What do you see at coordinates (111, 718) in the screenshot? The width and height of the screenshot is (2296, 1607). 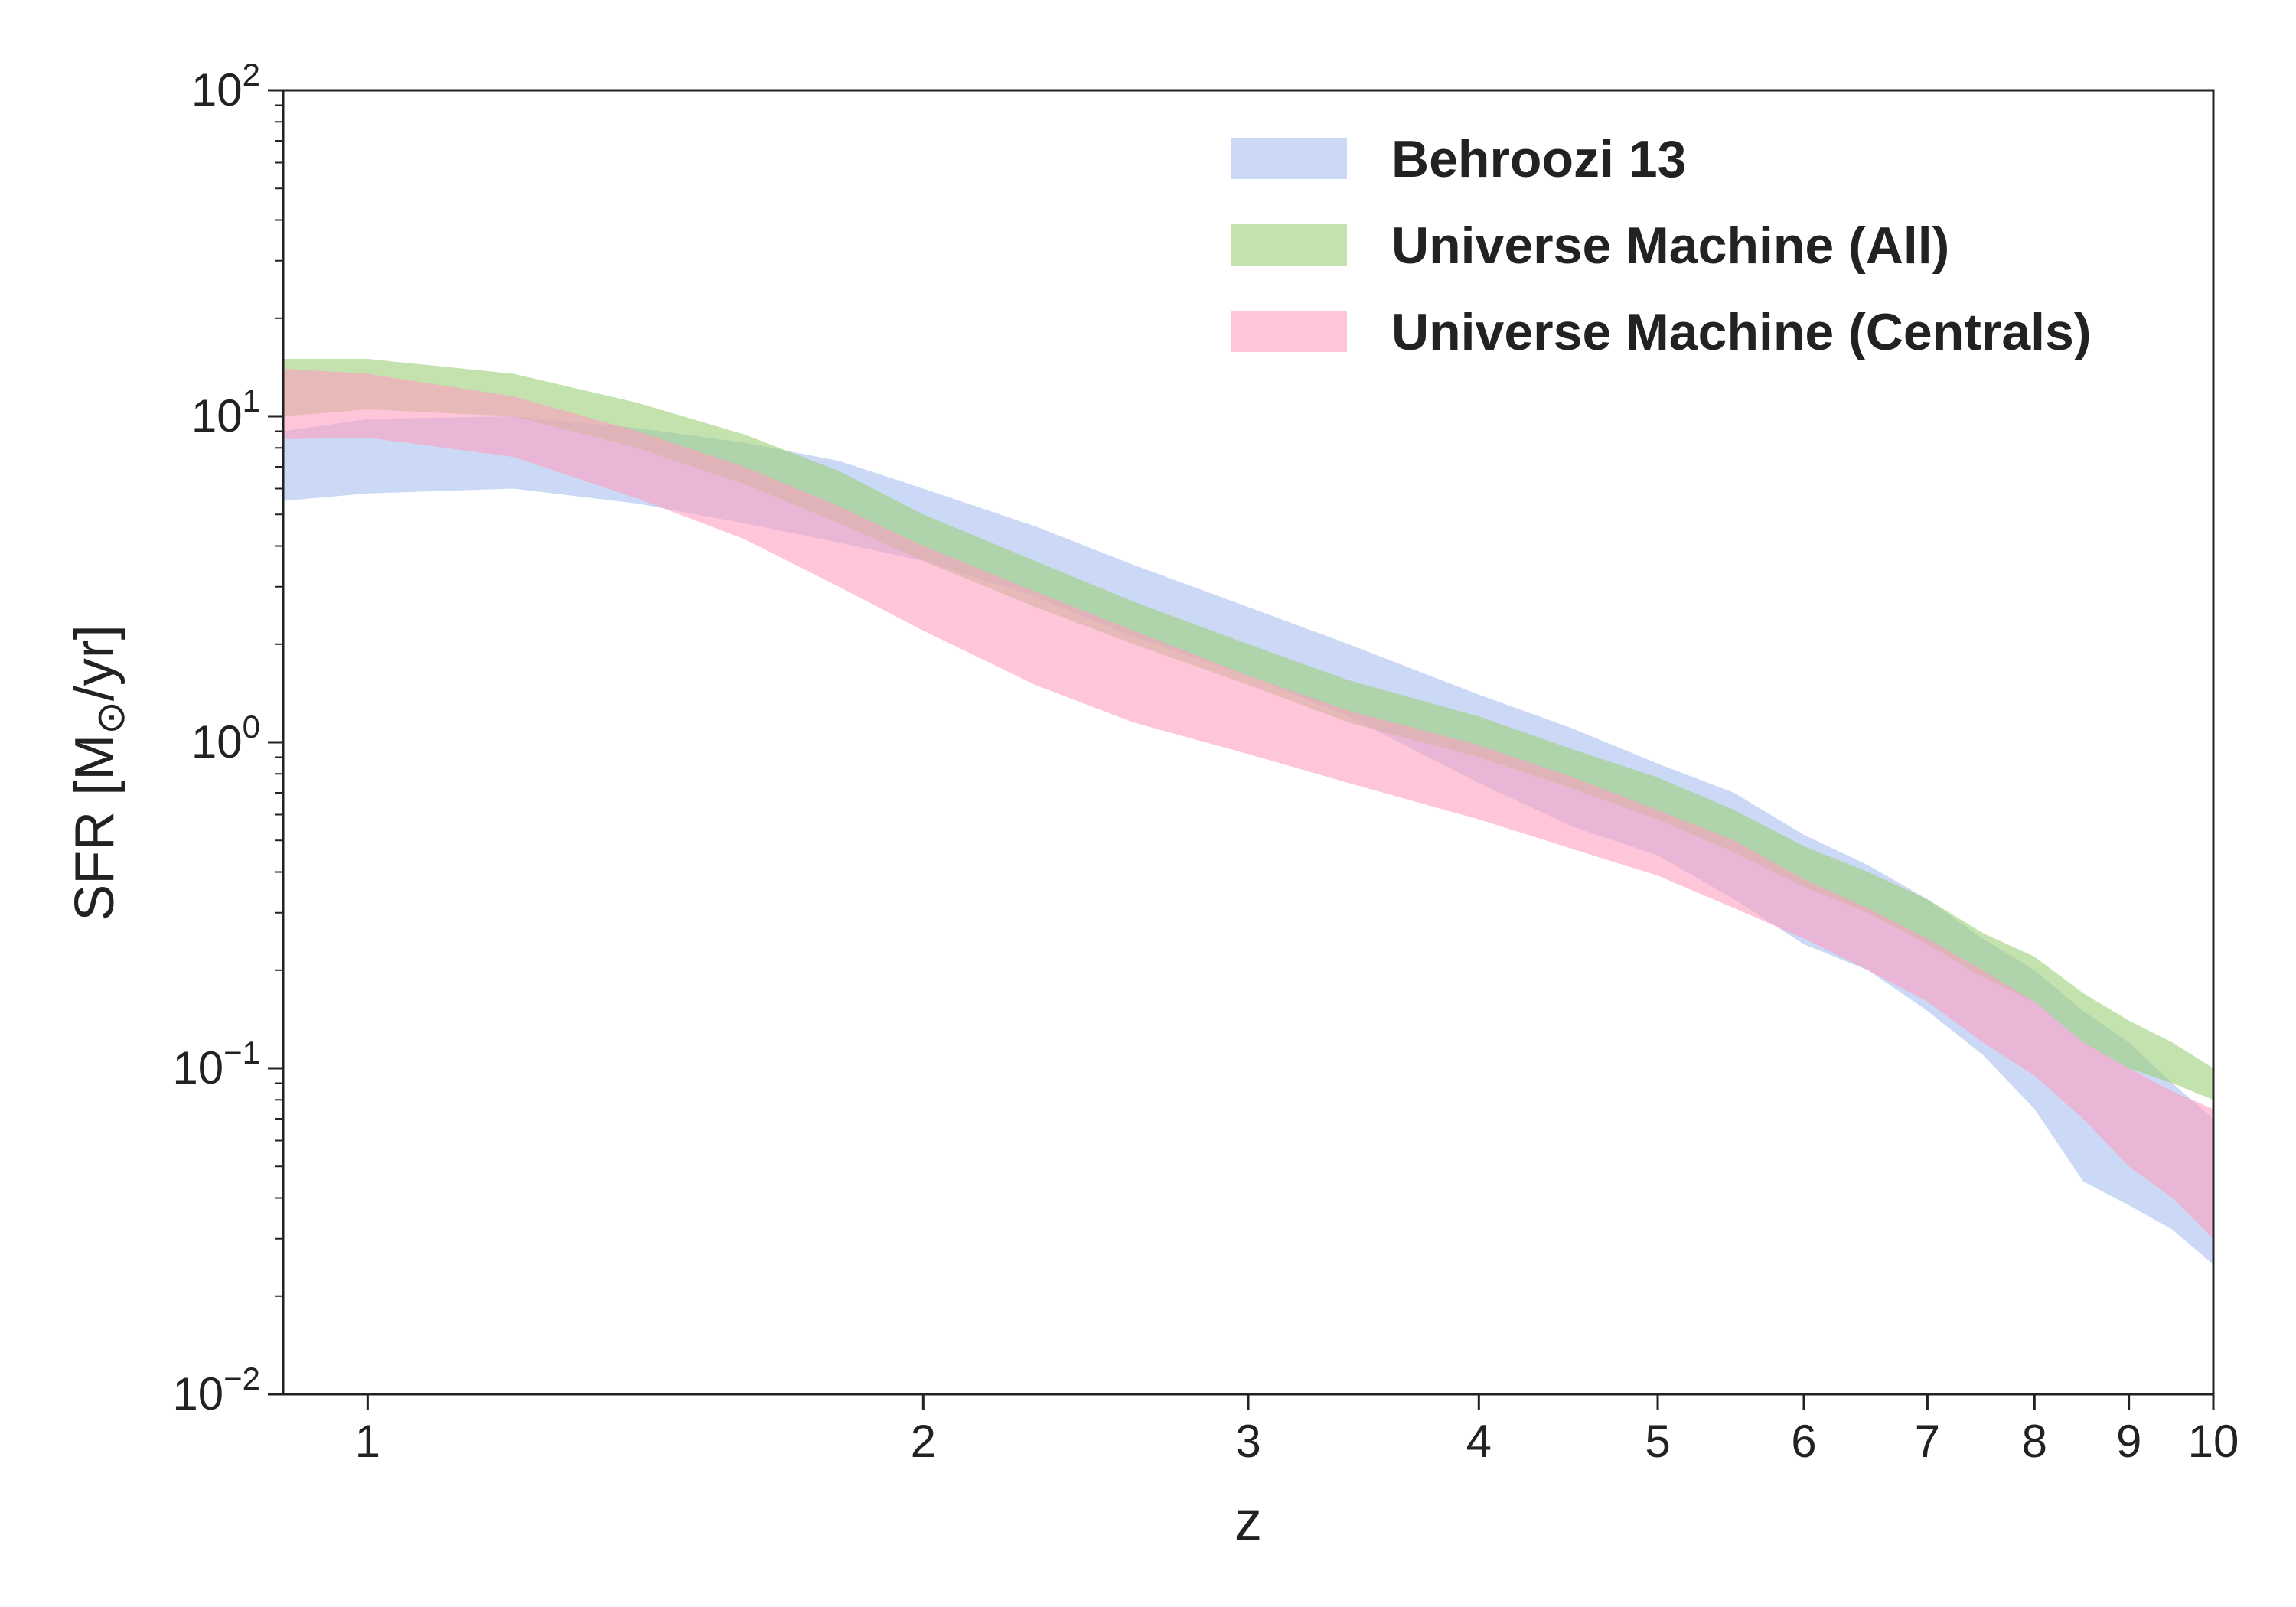 I see `solar-symbol: ⊙` at bounding box center [111, 718].